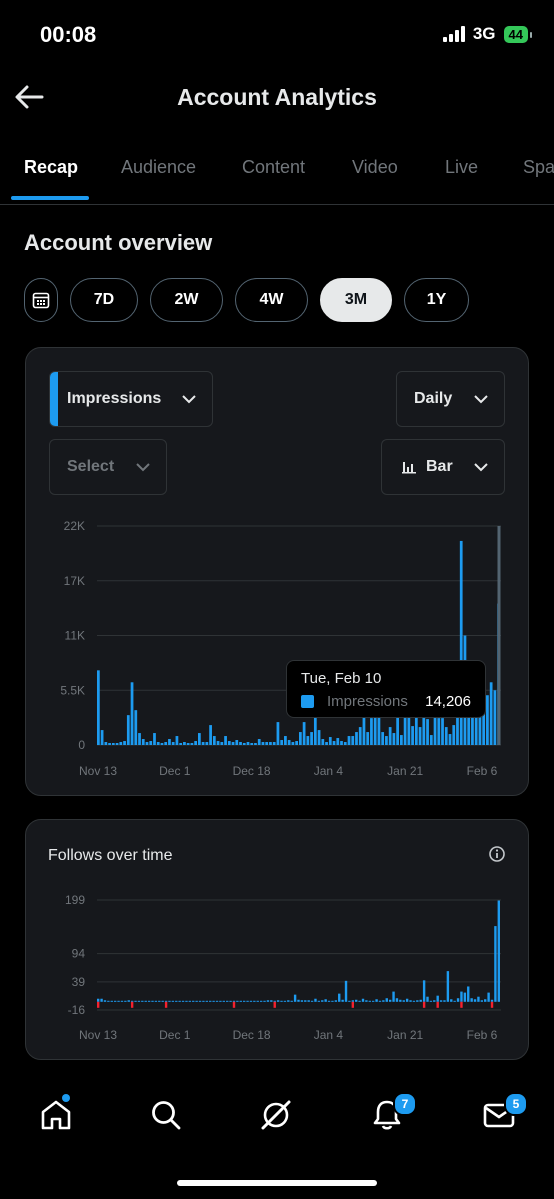  I want to click on calendar-button, so click(41, 300).